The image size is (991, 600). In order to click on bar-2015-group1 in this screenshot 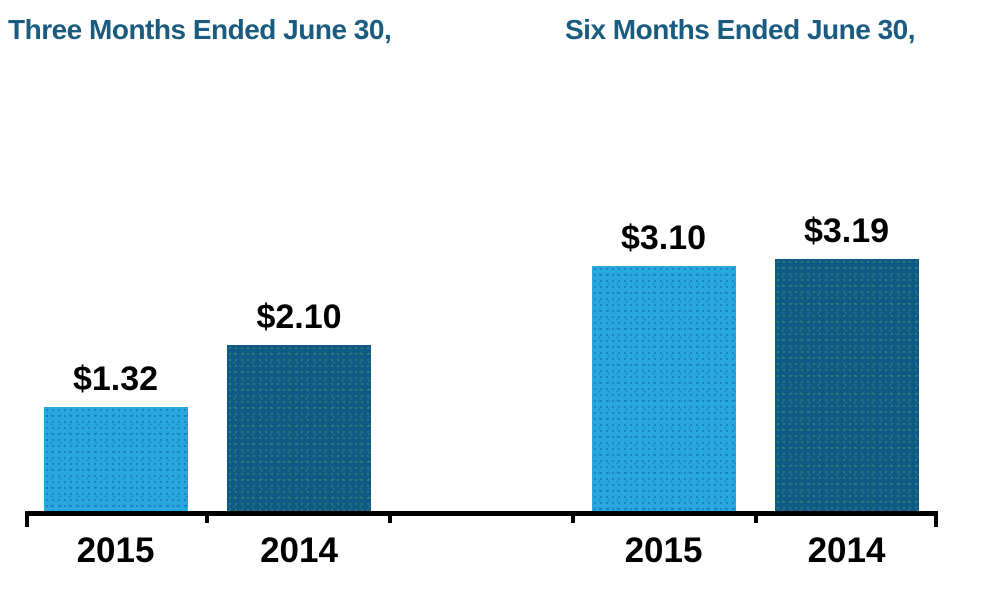, I will do `click(115, 459)`.